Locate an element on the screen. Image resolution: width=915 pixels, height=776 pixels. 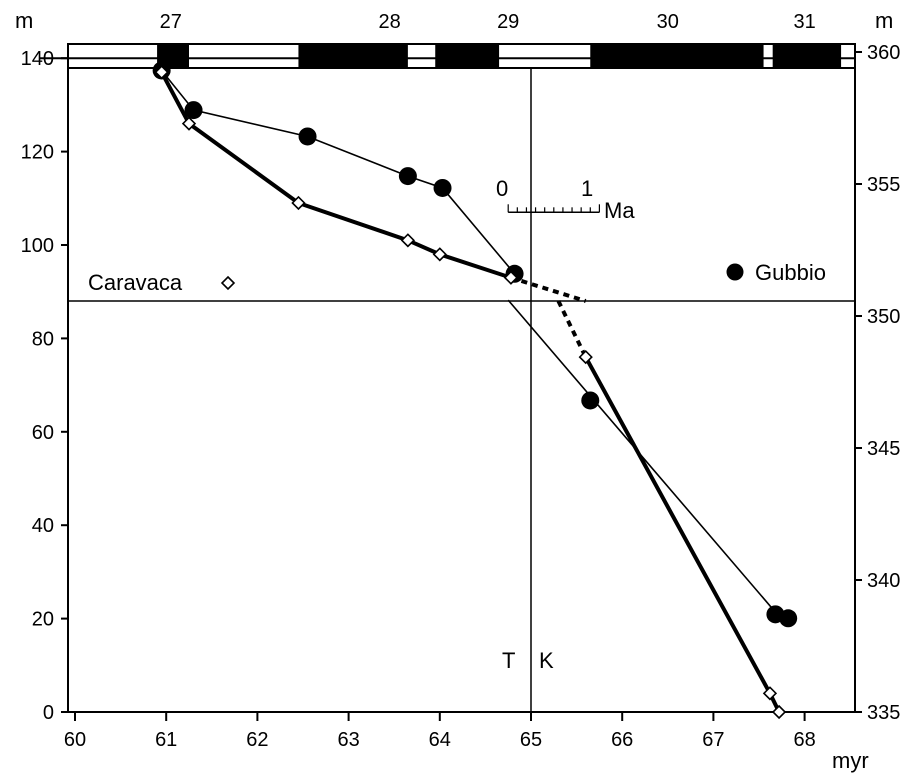
y-left-tick-label-80: 80 is located at coordinates (43, 339).